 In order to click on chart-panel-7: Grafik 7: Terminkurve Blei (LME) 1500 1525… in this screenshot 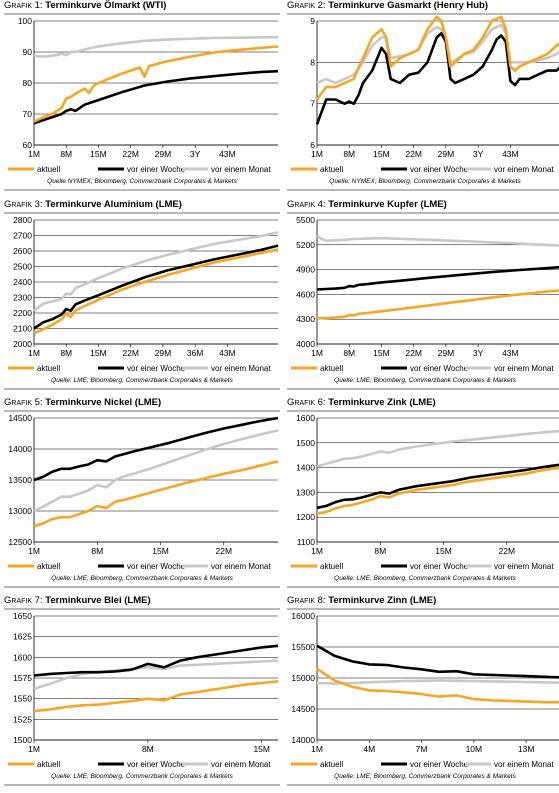, I will do `click(142, 694)`.